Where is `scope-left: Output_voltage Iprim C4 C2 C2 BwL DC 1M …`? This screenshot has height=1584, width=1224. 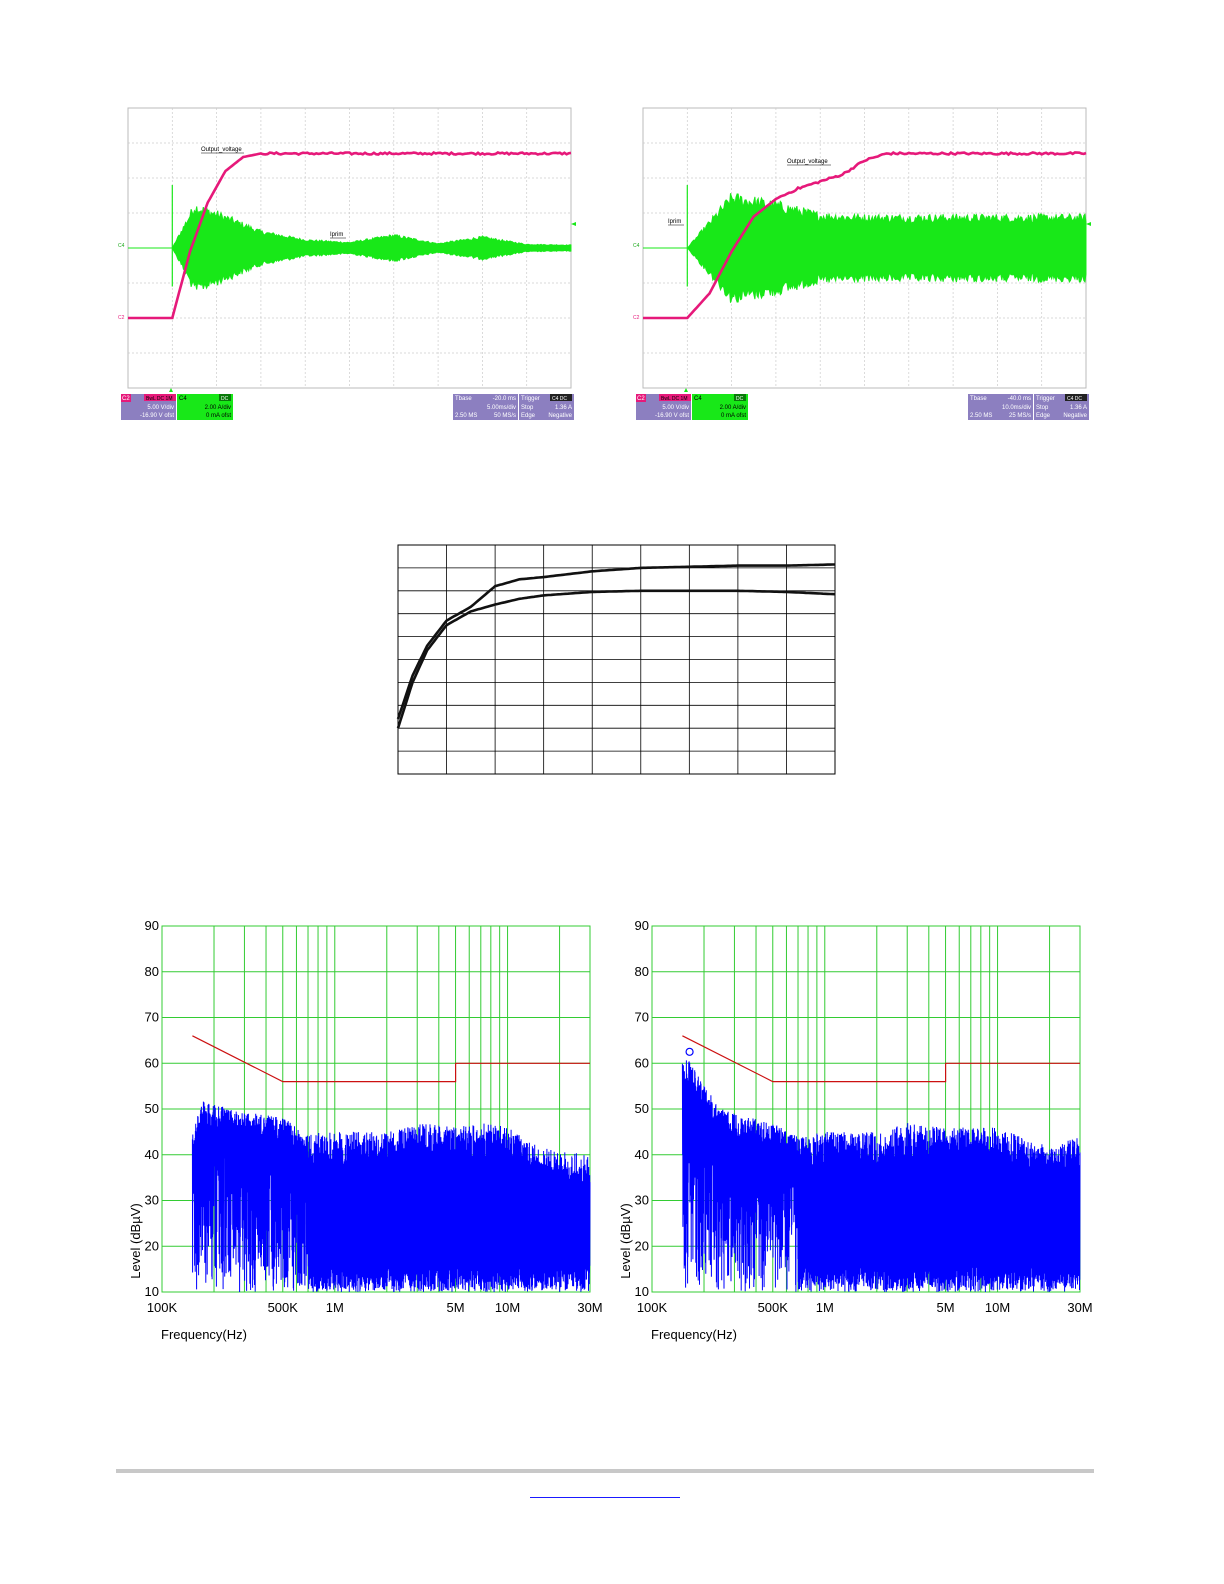
scope-left: Output_voltage Iprim C4 C2 C2 BwL DC 1M … is located at coordinates (348, 264).